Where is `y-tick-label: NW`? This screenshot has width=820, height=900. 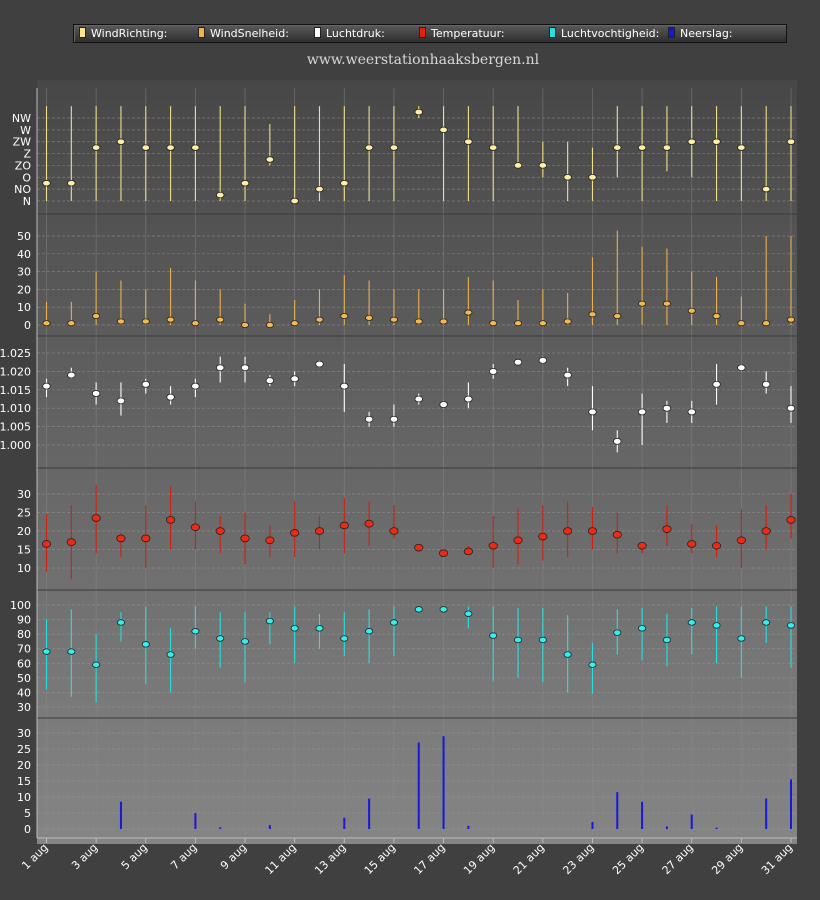
y-tick-label: NW is located at coordinates (21, 118).